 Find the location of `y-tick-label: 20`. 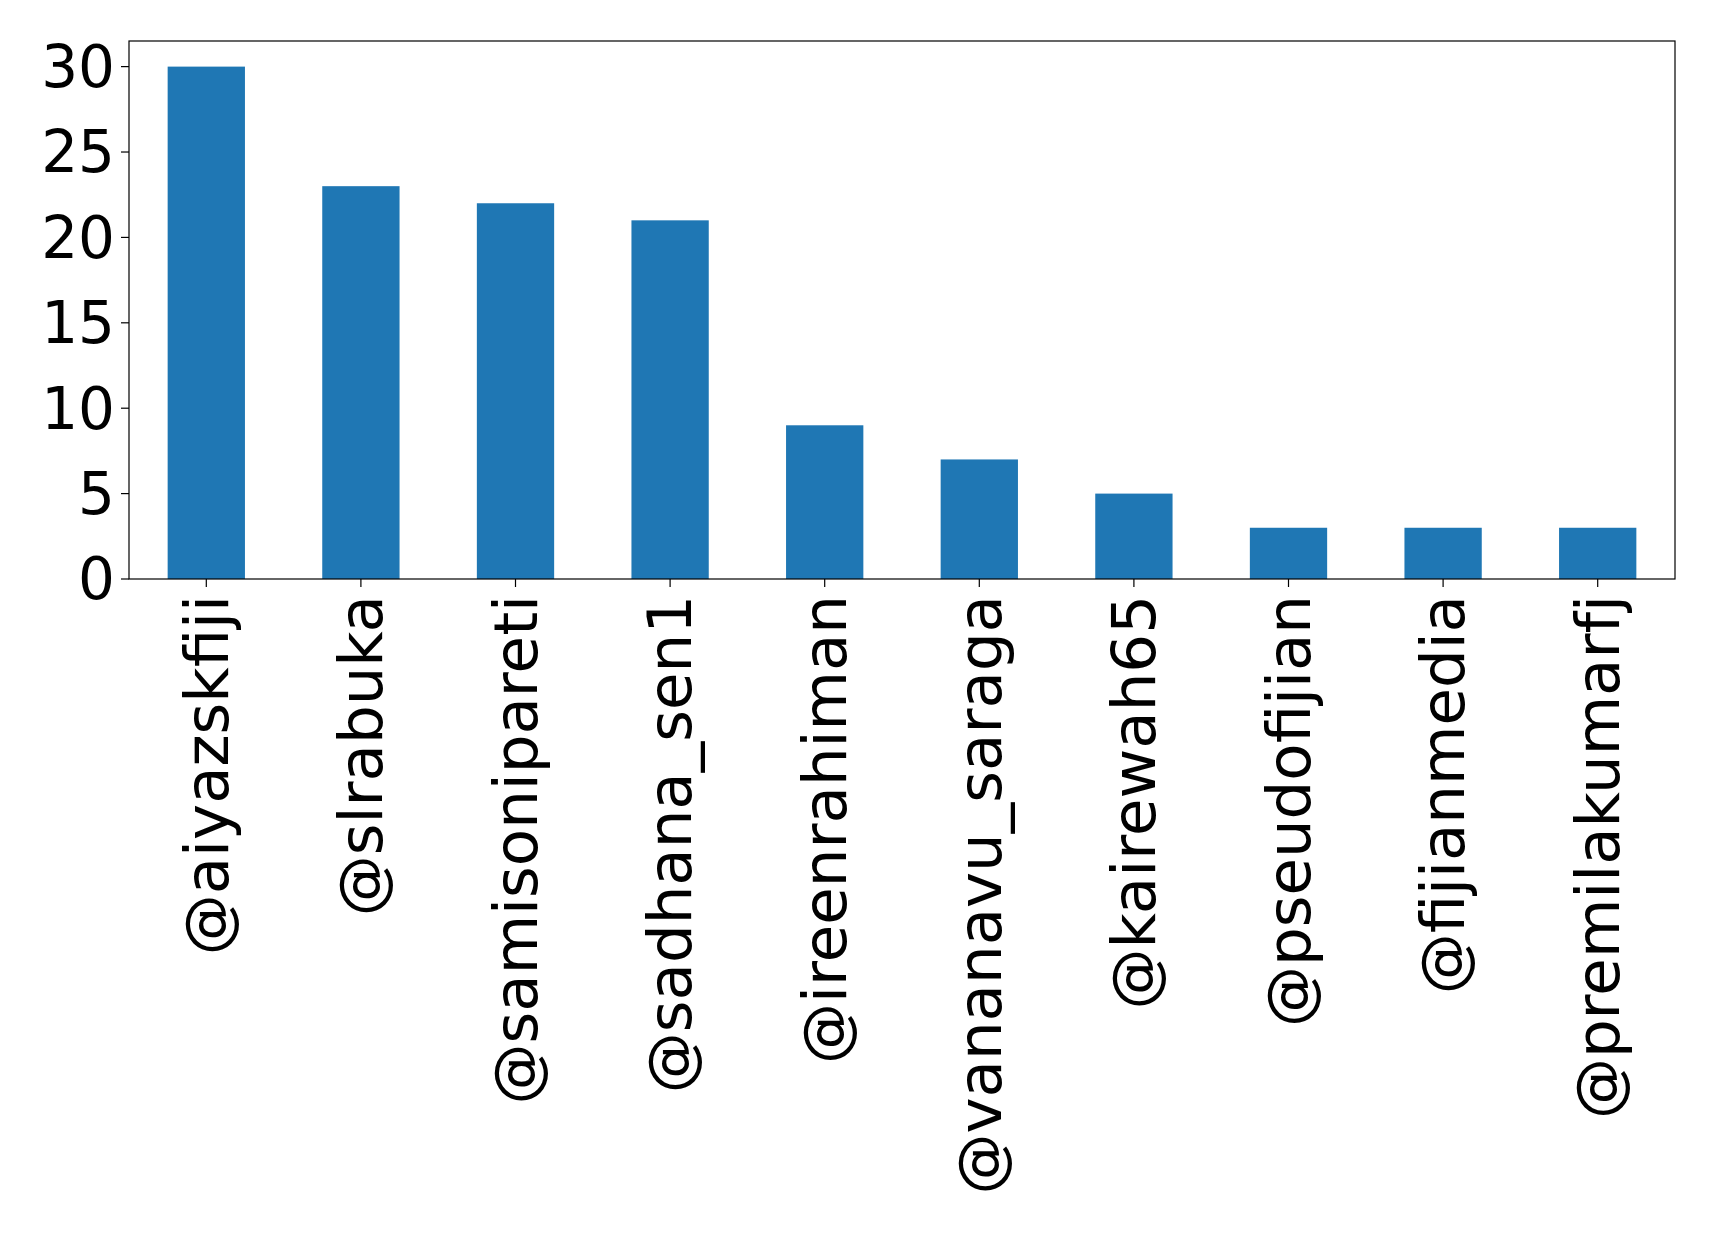

y-tick-label: 20 is located at coordinates (78, 237).